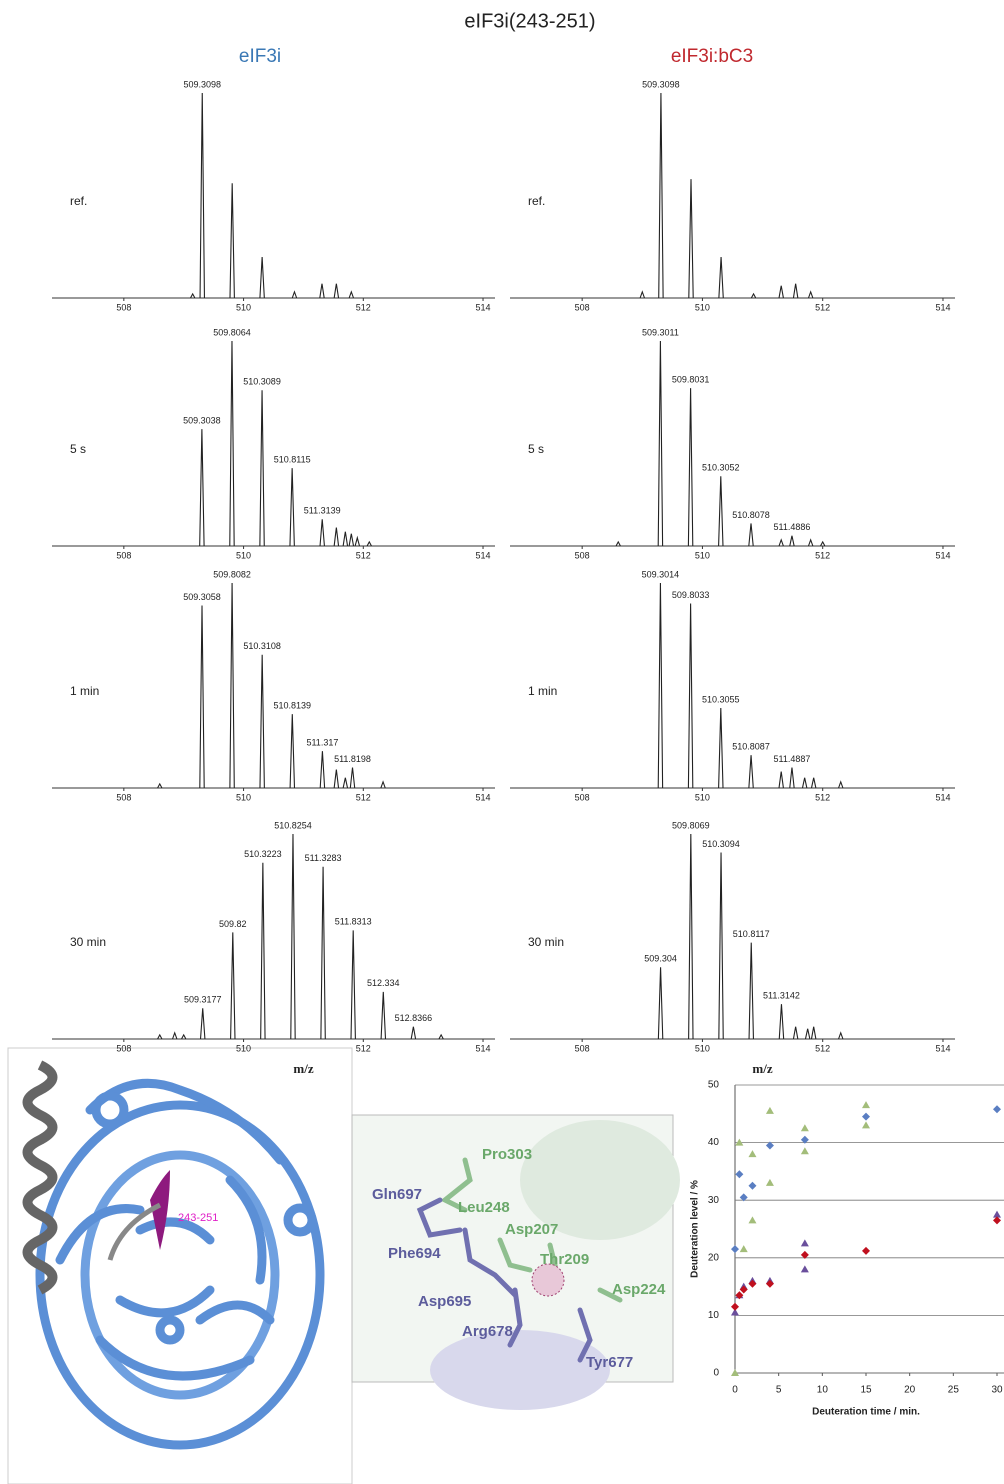  What do you see at coordinates (414, 1253) in the screenshot?
I see `residue-label: Phe694` at bounding box center [414, 1253].